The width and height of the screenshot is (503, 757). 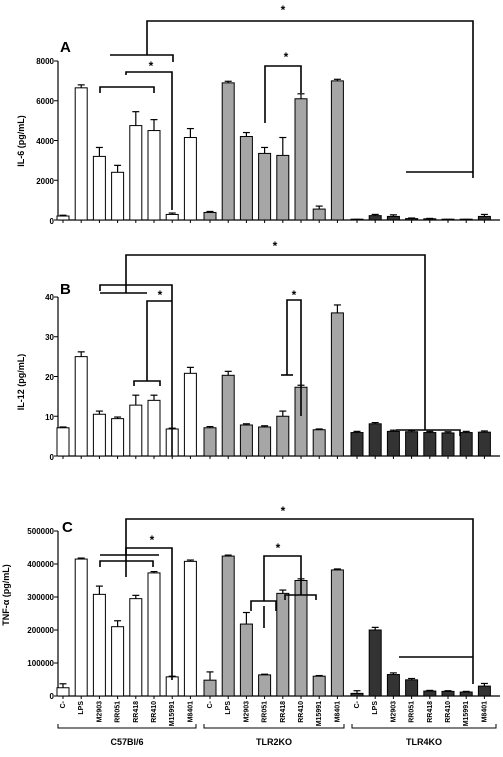 What do you see at coordinates (40, 531) in the screenshot?
I see `panel-c-ytick: 500000` at bounding box center [40, 531].